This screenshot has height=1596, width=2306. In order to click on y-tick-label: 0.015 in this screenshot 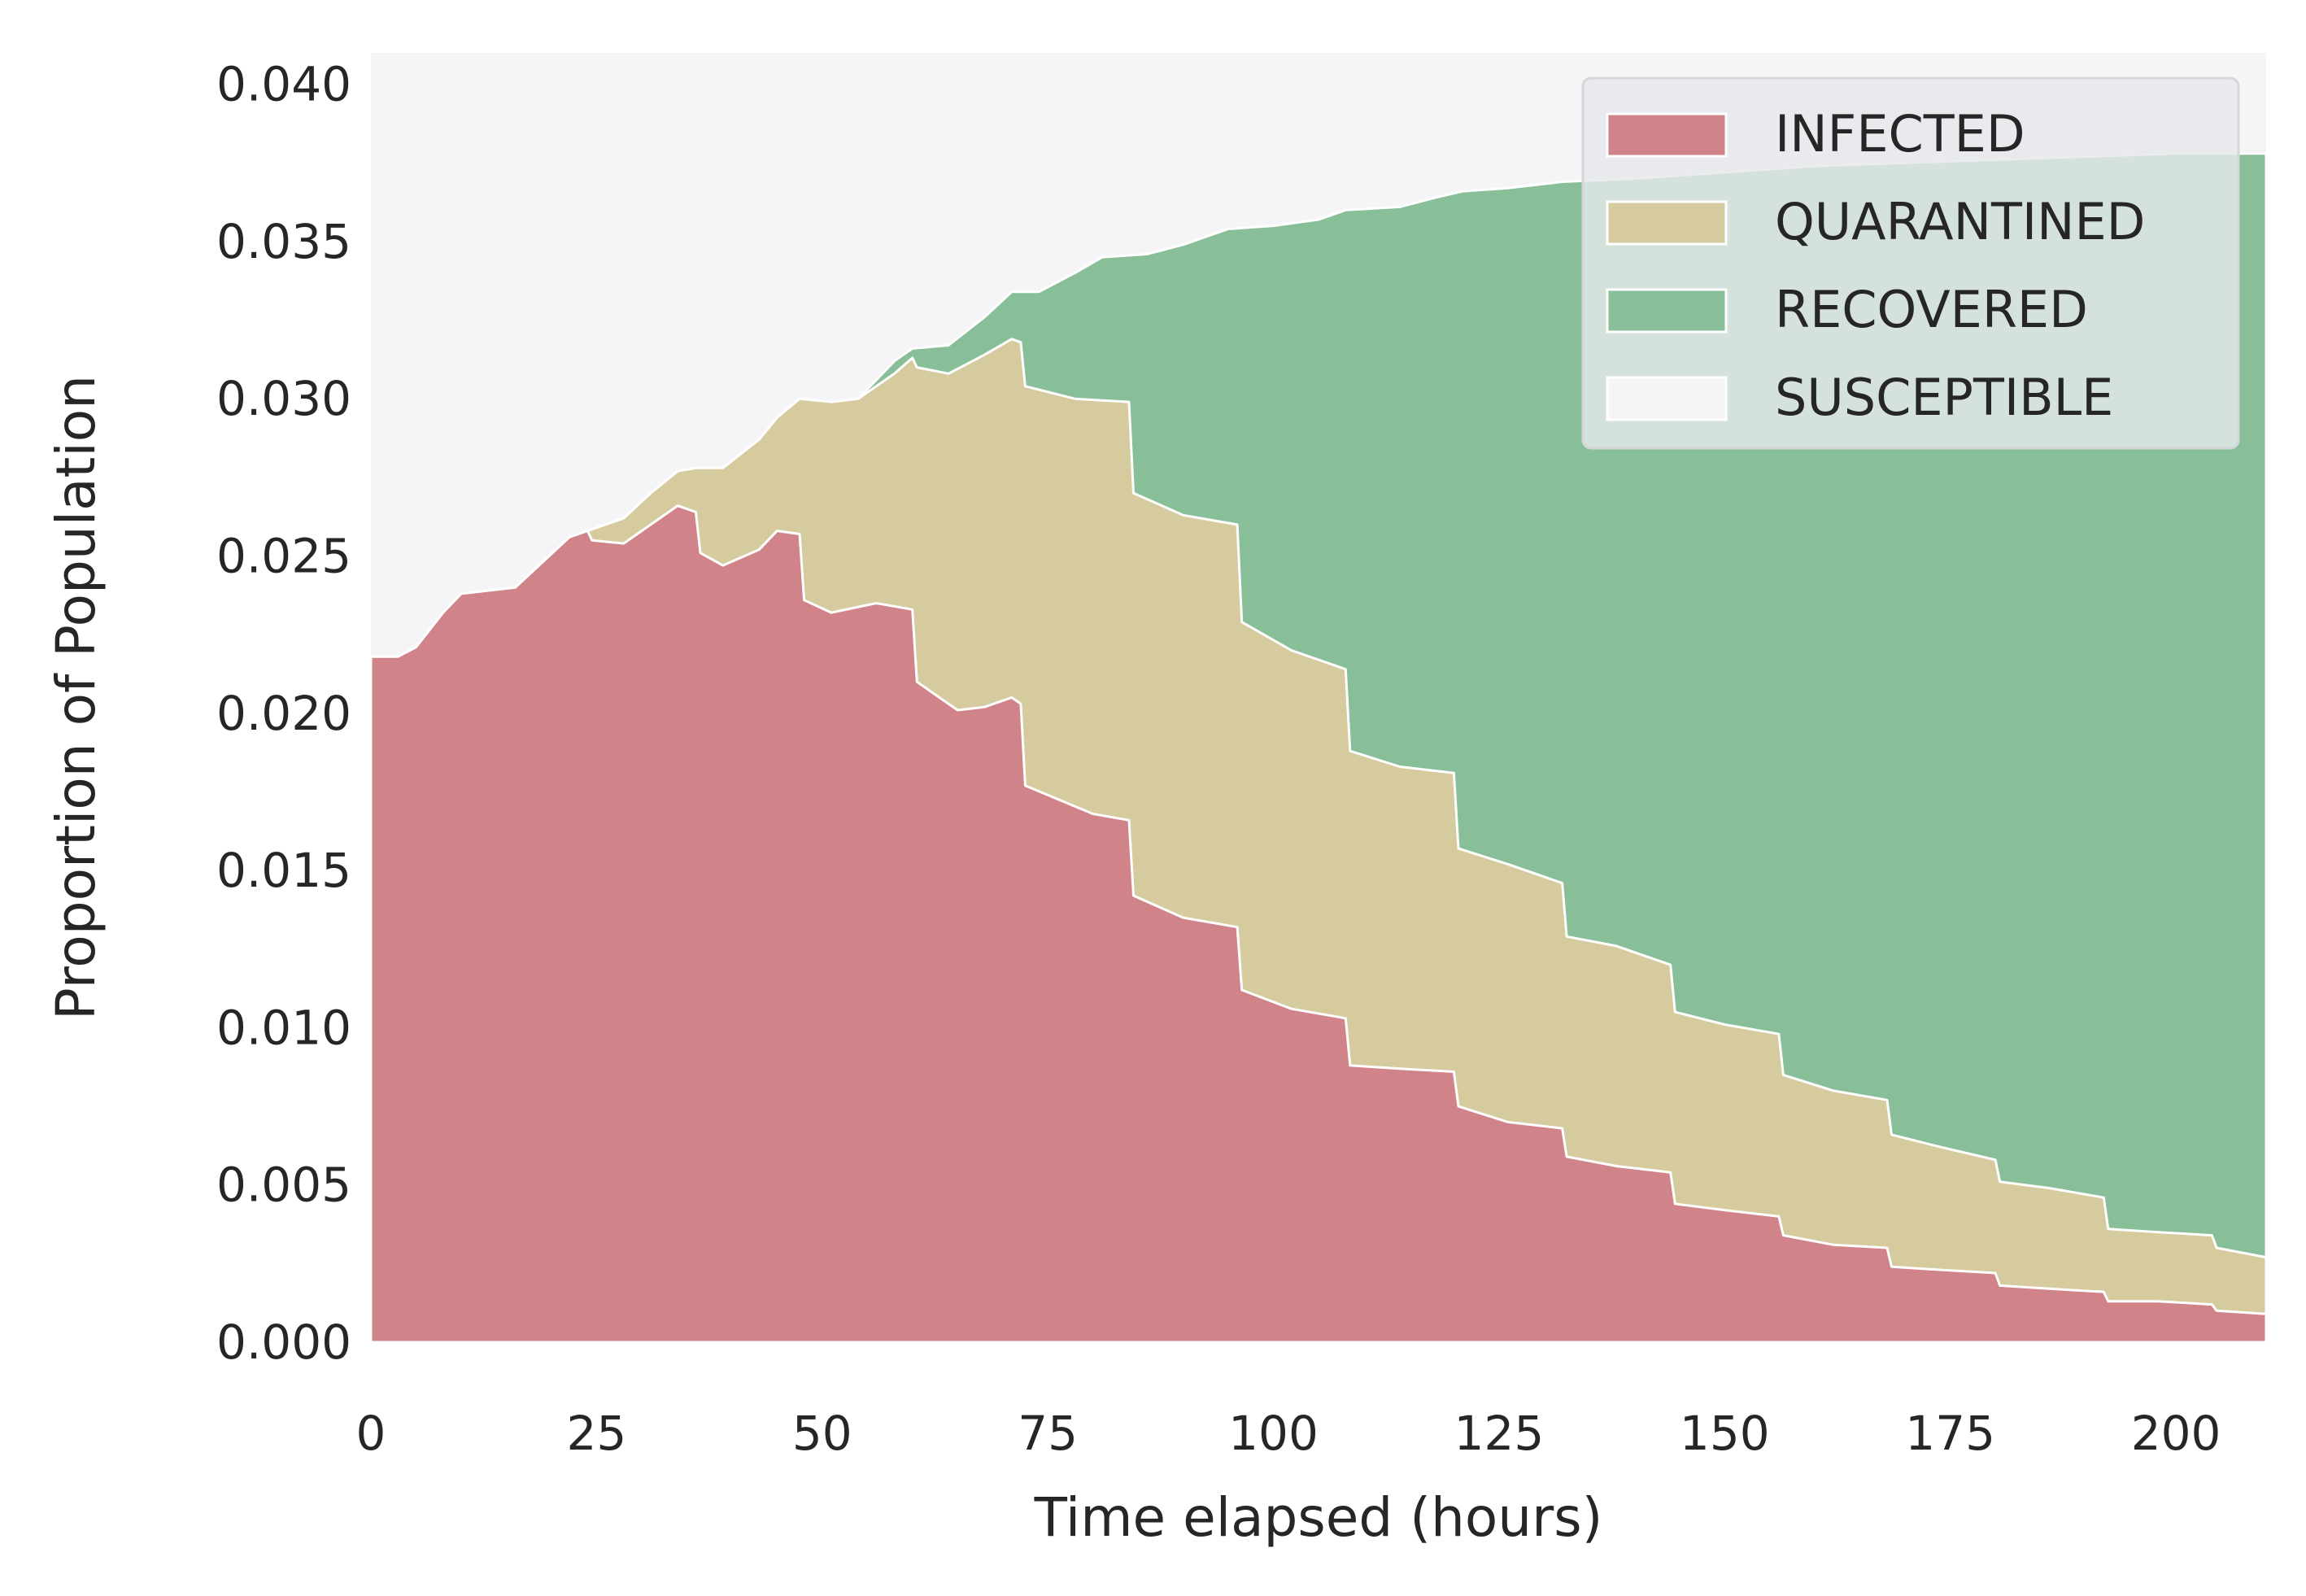, I will do `click(283, 870)`.